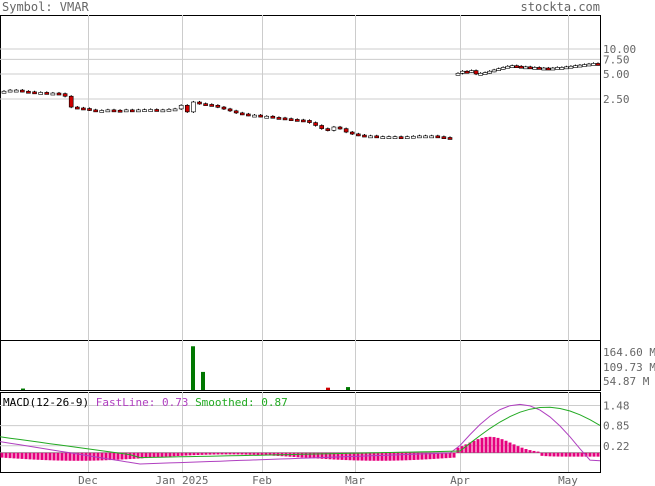 The width and height of the screenshot is (655, 486). Describe the element at coordinates (616, 426) in the screenshot. I see `macd-tick: 0.85` at that location.